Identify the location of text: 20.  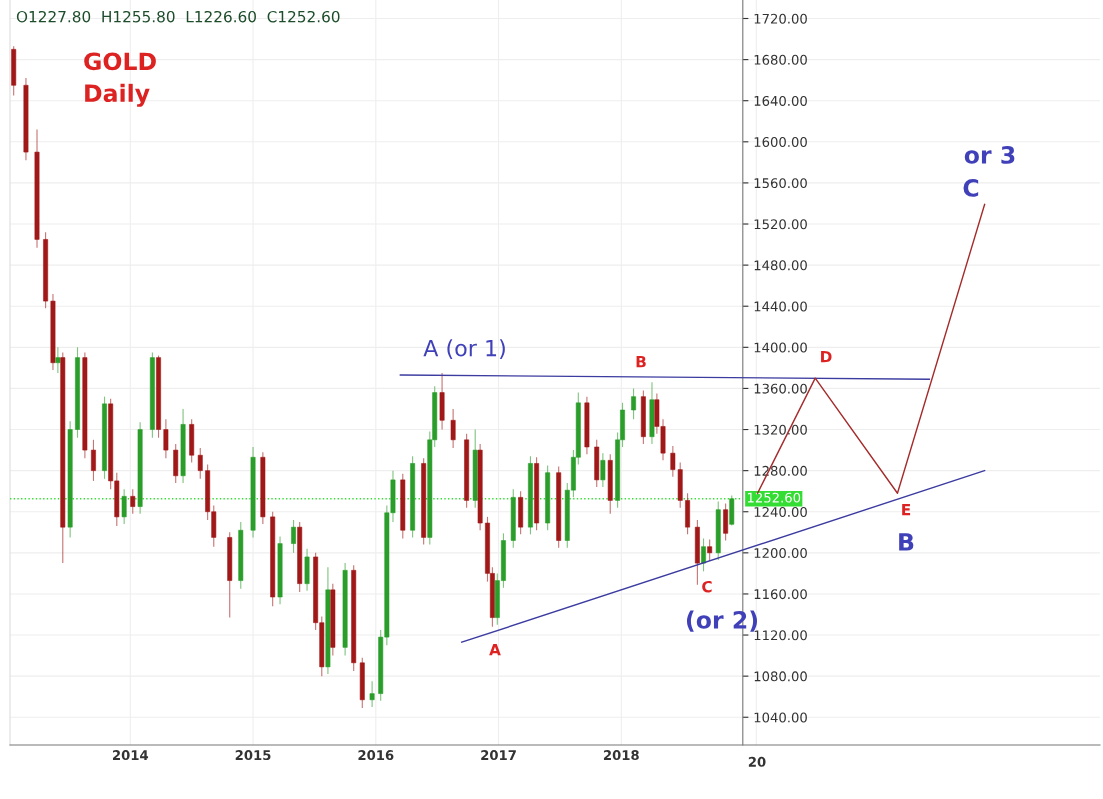
(757, 761).